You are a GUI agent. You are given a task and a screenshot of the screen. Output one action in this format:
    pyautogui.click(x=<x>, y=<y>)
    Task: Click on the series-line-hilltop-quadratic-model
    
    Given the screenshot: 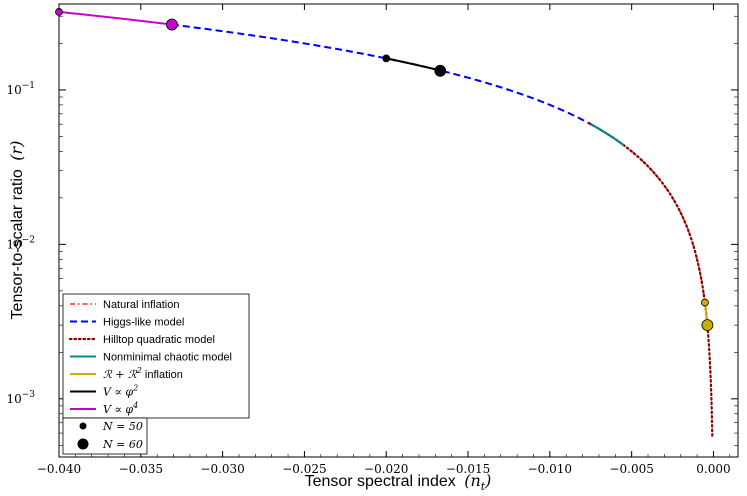 What is the action you would take?
    pyautogui.click(x=651, y=280)
    